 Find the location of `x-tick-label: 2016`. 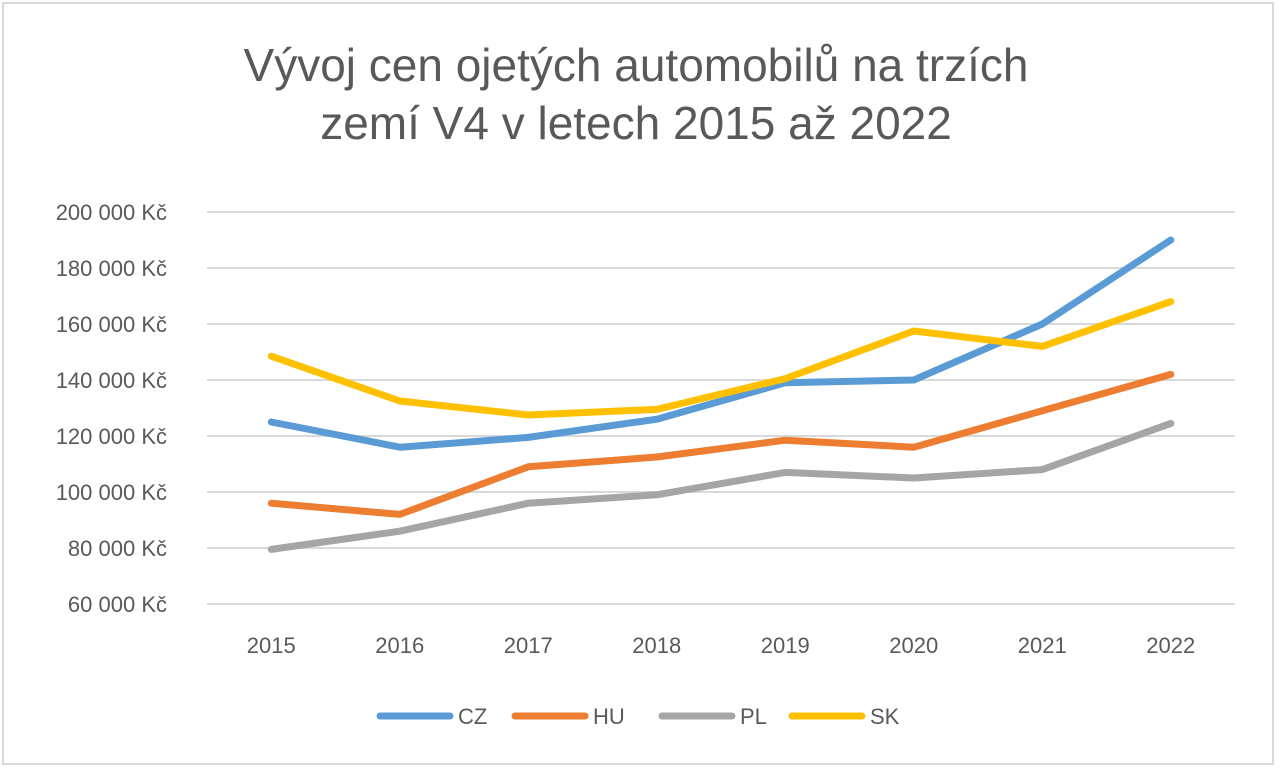

x-tick-label: 2016 is located at coordinates (399, 645).